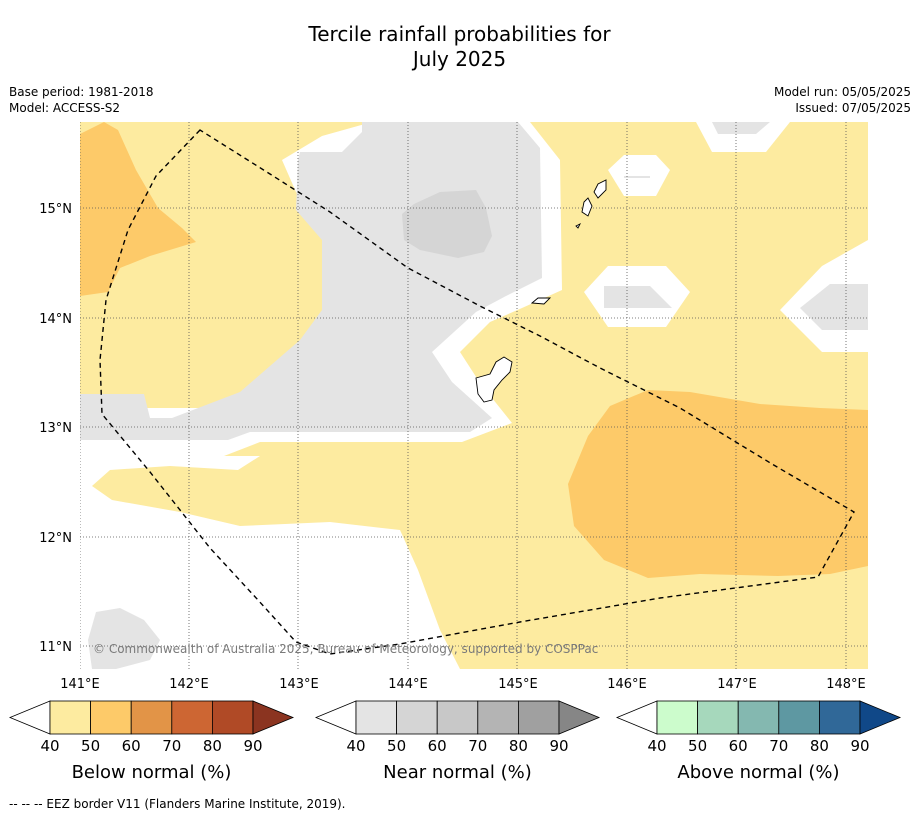 Image resolution: width=919 pixels, height=816 pixels. What do you see at coordinates (518, 746) in the screenshot?
I see `near-normal-colorbar-tick: 80` at bounding box center [518, 746].